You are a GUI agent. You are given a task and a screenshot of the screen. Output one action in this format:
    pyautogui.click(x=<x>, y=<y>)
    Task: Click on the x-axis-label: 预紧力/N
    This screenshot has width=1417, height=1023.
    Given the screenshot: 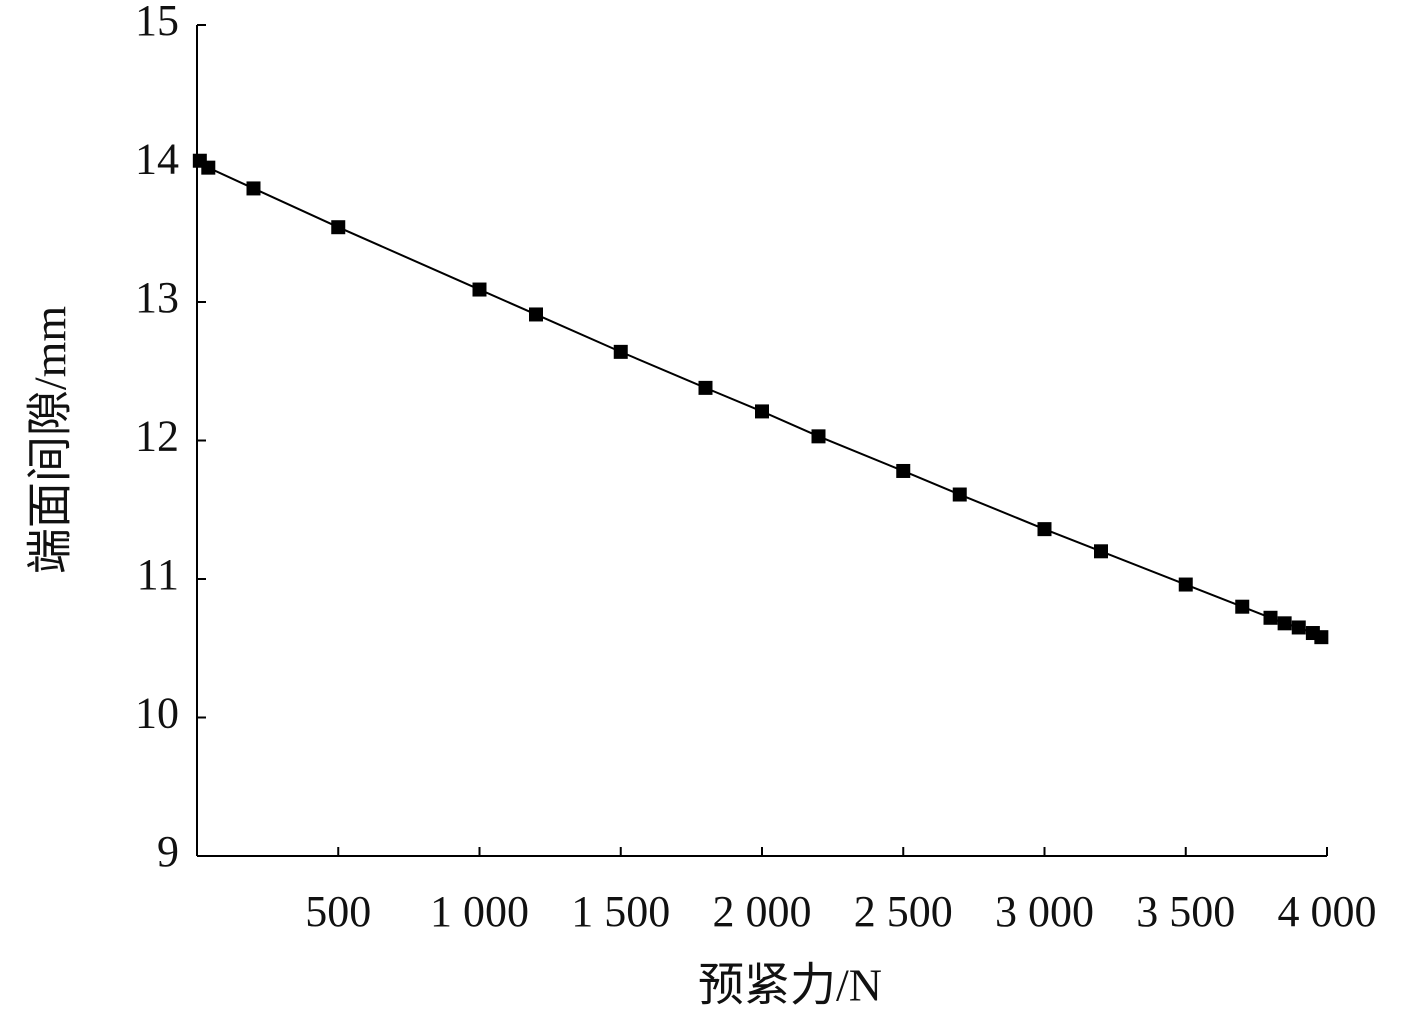 What is the action you would take?
    pyautogui.click(x=790, y=985)
    